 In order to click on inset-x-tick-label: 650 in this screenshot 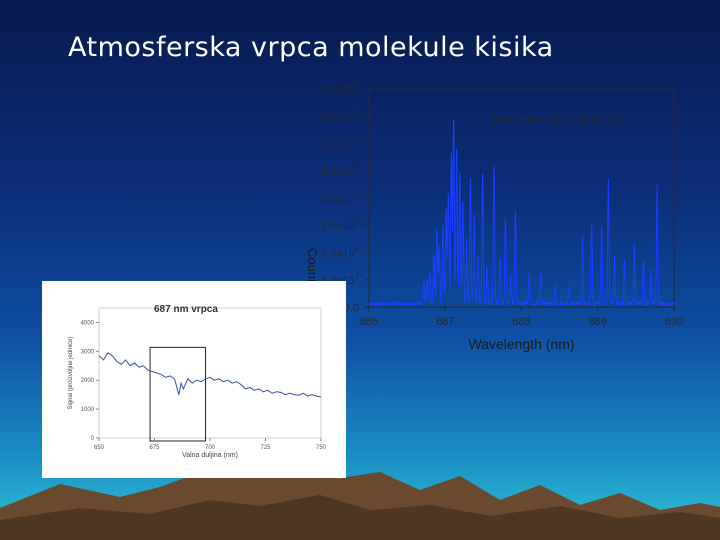, I will do `click(99, 448)`.